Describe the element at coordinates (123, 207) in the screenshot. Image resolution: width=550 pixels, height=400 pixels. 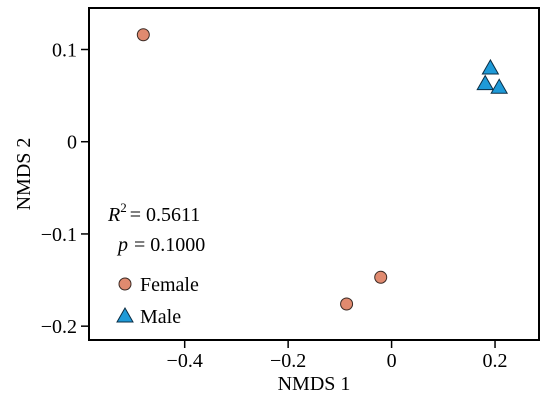
I see `r-squared-superscript: 2` at that location.